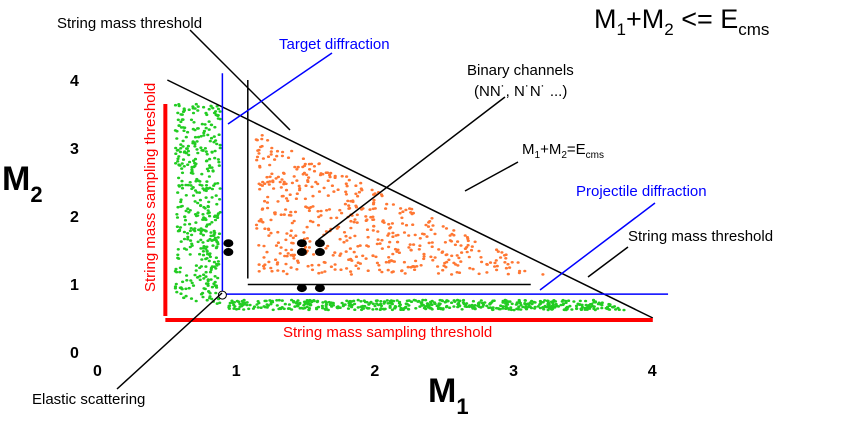 The height and width of the screenshot is (427, 843). I want to click on label-string-threshold-right: String mass threshold, so click(700, 236).